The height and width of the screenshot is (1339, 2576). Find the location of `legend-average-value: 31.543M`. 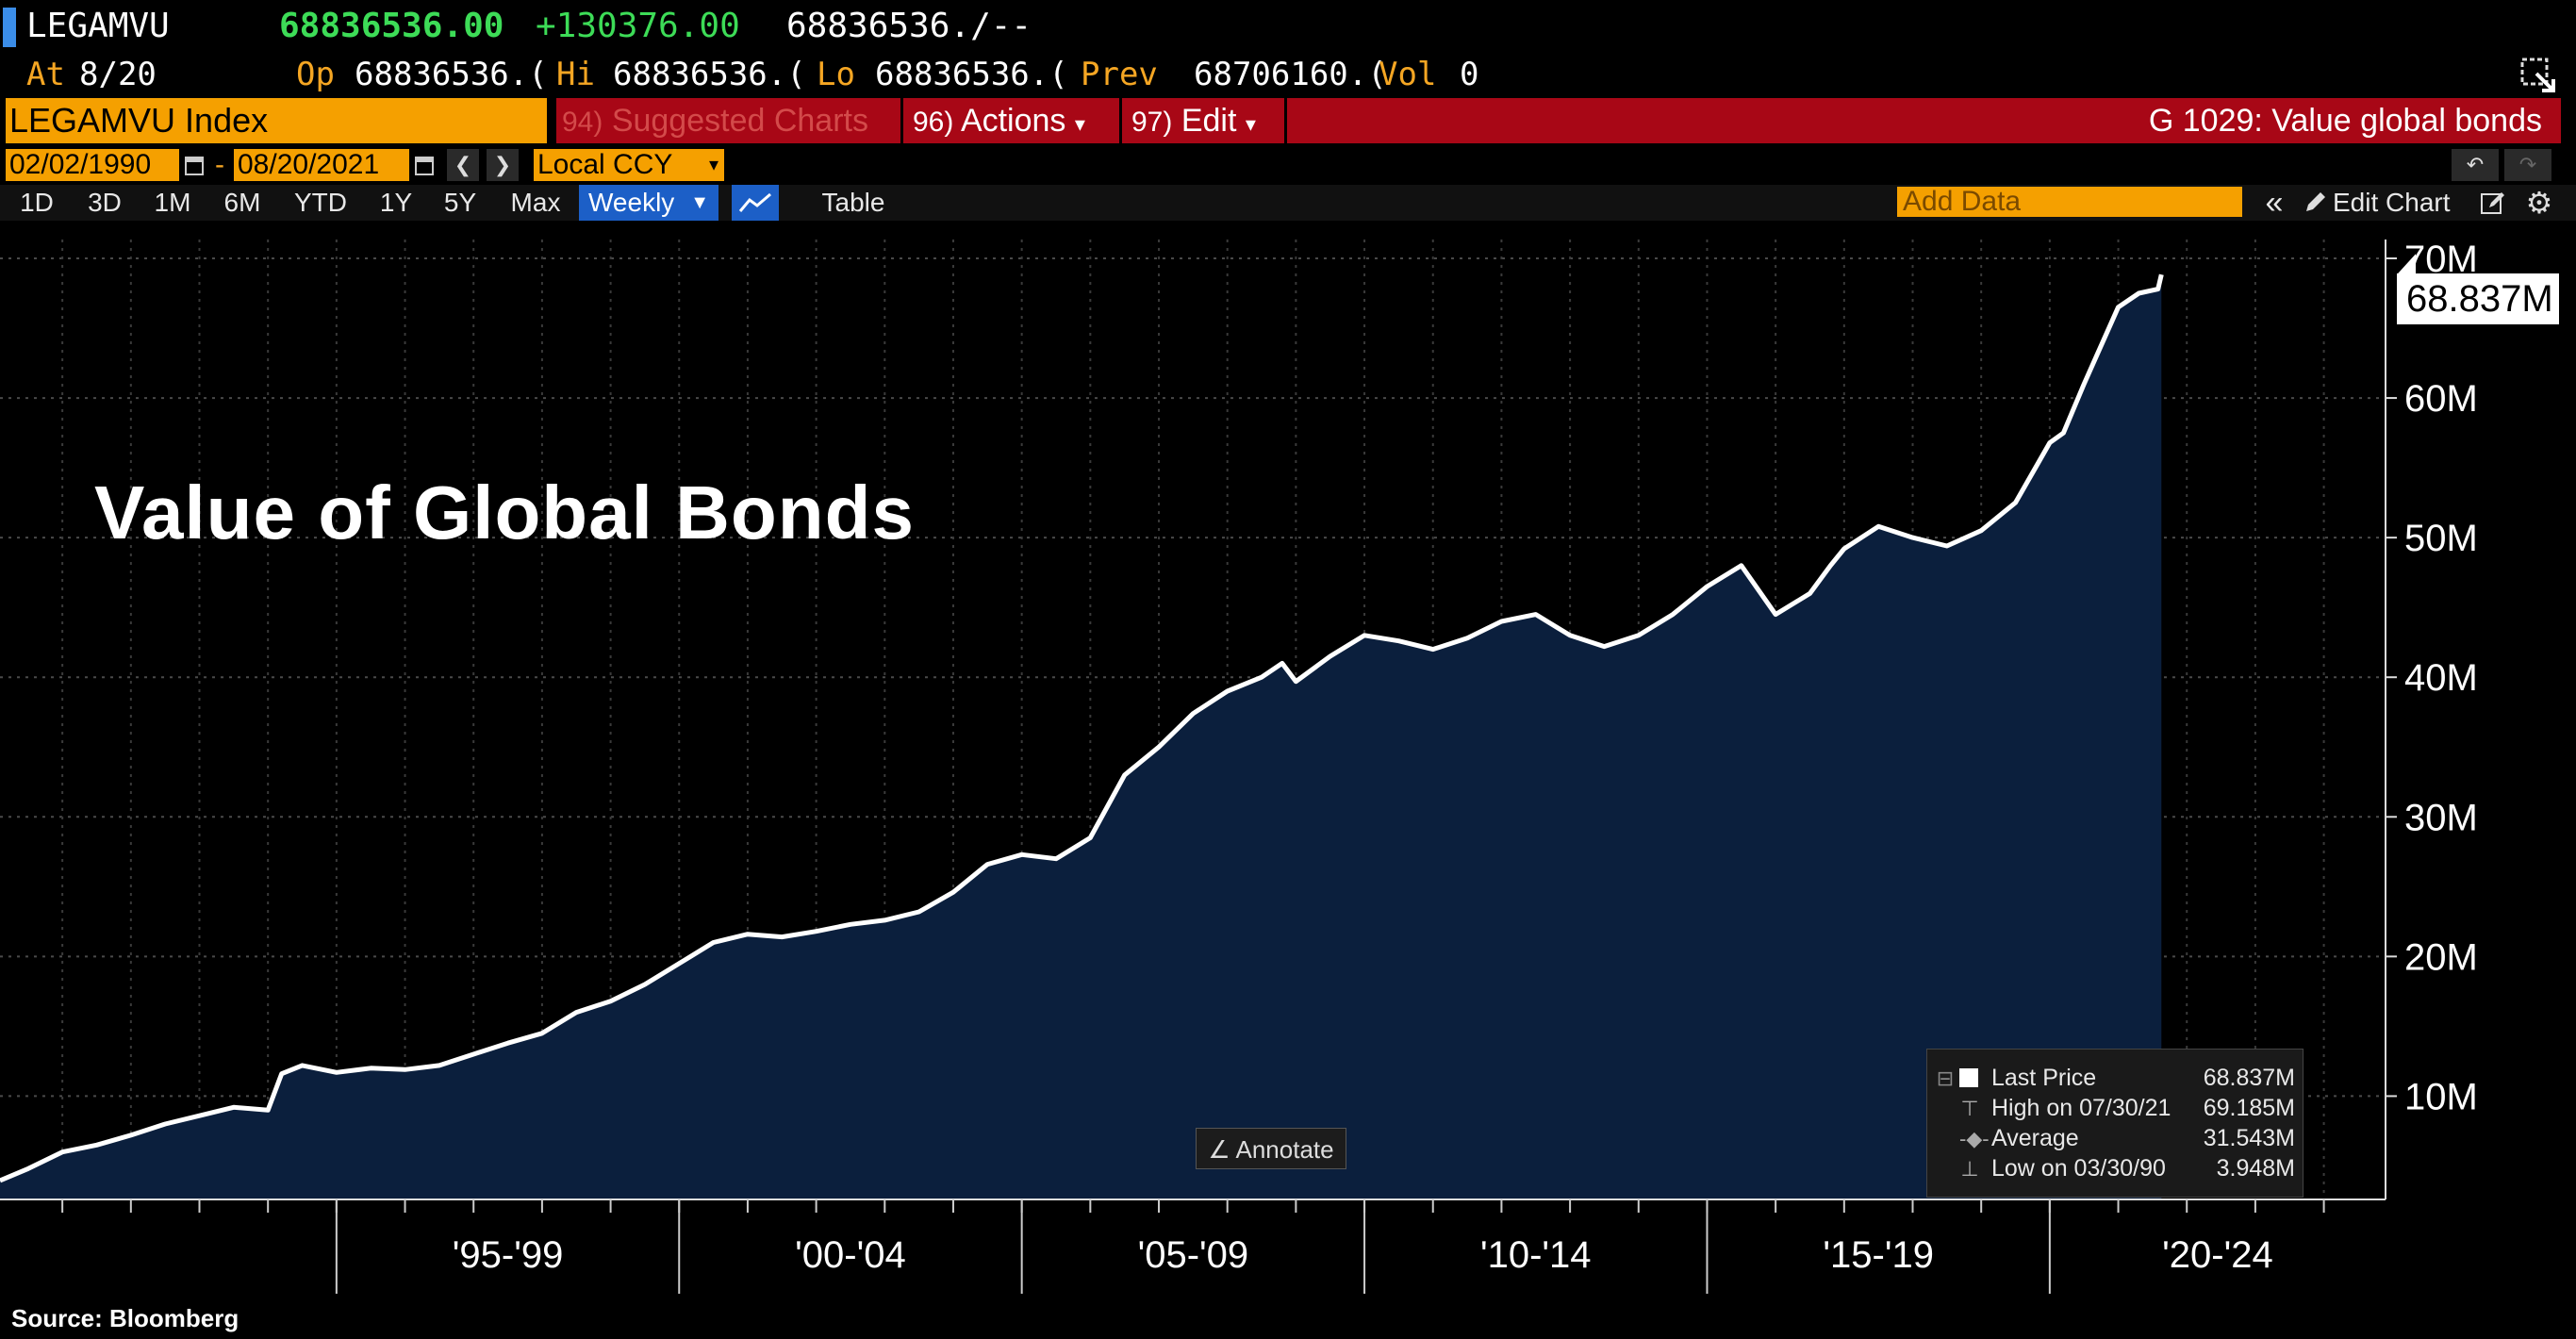

legend-average-value: 31.543M is located at coordinates (2249, 1138).